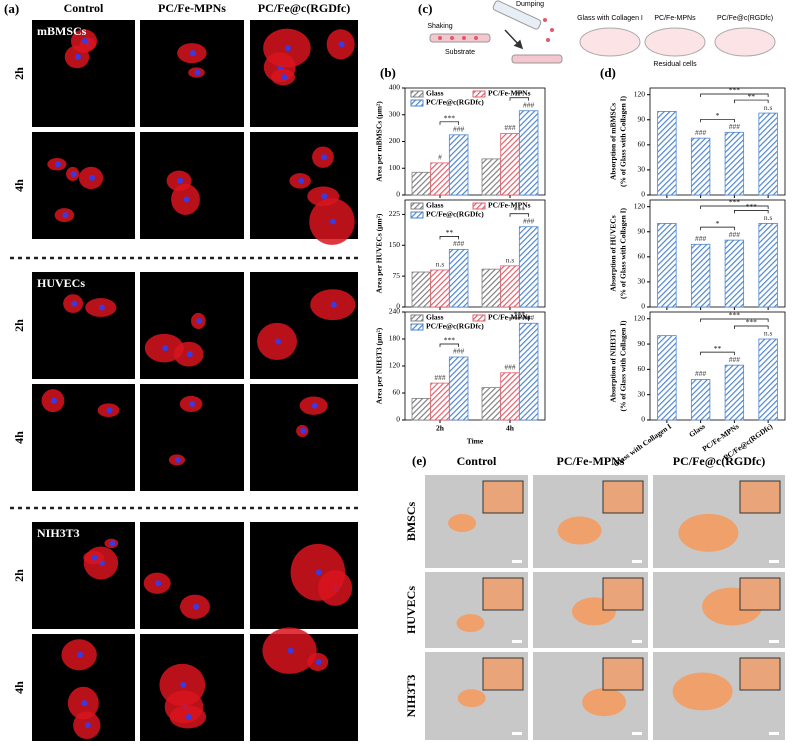 The width and height of the screenshot is (797, 746). What do you see at coordinates (768, 217) in the screenshot?
I see `significance-label: n.s` at bounding box center [768, 217].